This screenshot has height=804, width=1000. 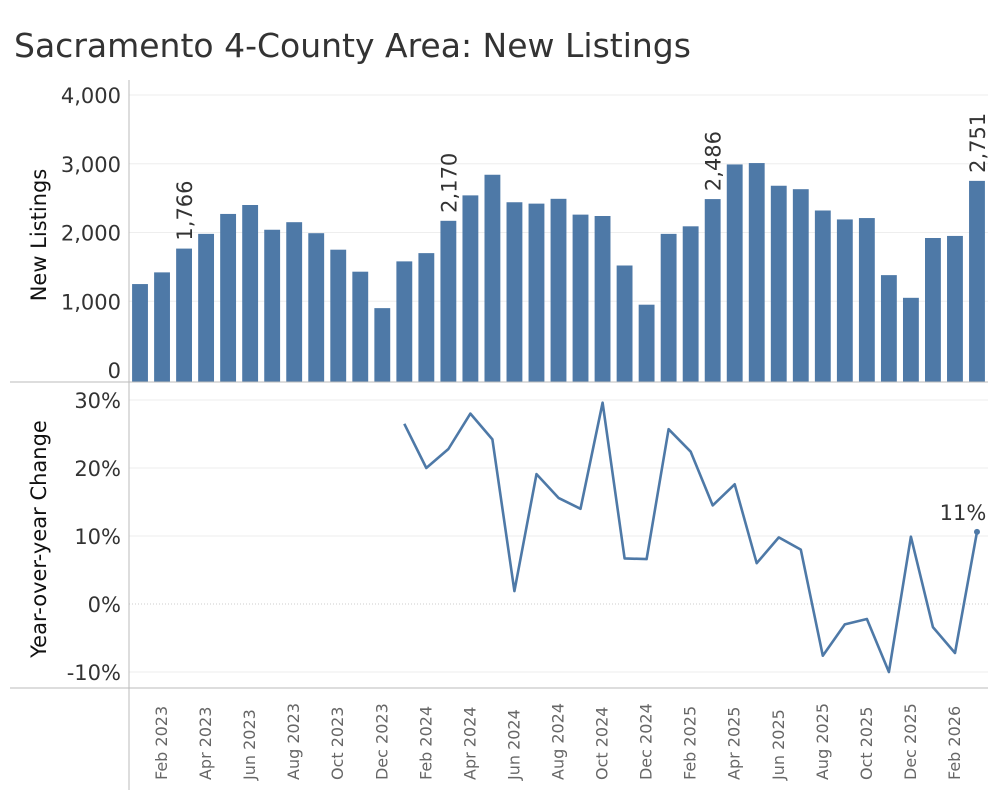 I want to click on bar-data-label: 2,486, so click(x=714, y=161).